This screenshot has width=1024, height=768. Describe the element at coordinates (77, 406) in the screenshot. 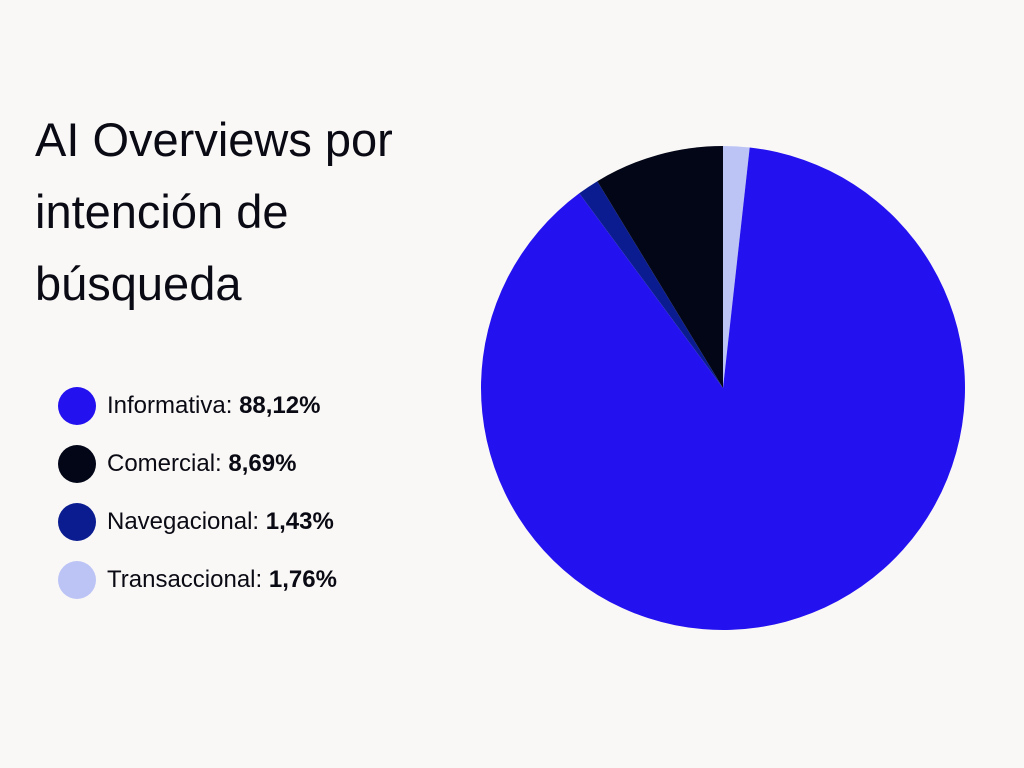

I see `legend-swatch-informativa` at that location.